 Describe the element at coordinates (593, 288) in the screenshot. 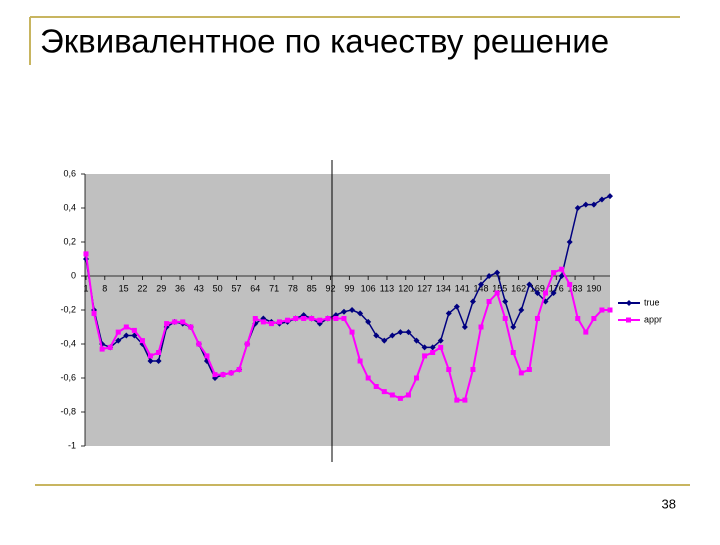

I see `x-tick-label: 190` at that location.